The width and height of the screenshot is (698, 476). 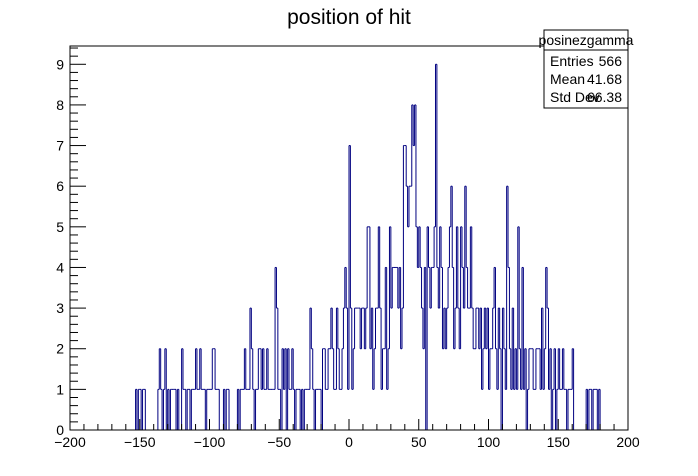 What do you see at coordinates (572, 61) in the screenshot?
I see `stats-entries-label: Entries` at bounding box center [572, 61].